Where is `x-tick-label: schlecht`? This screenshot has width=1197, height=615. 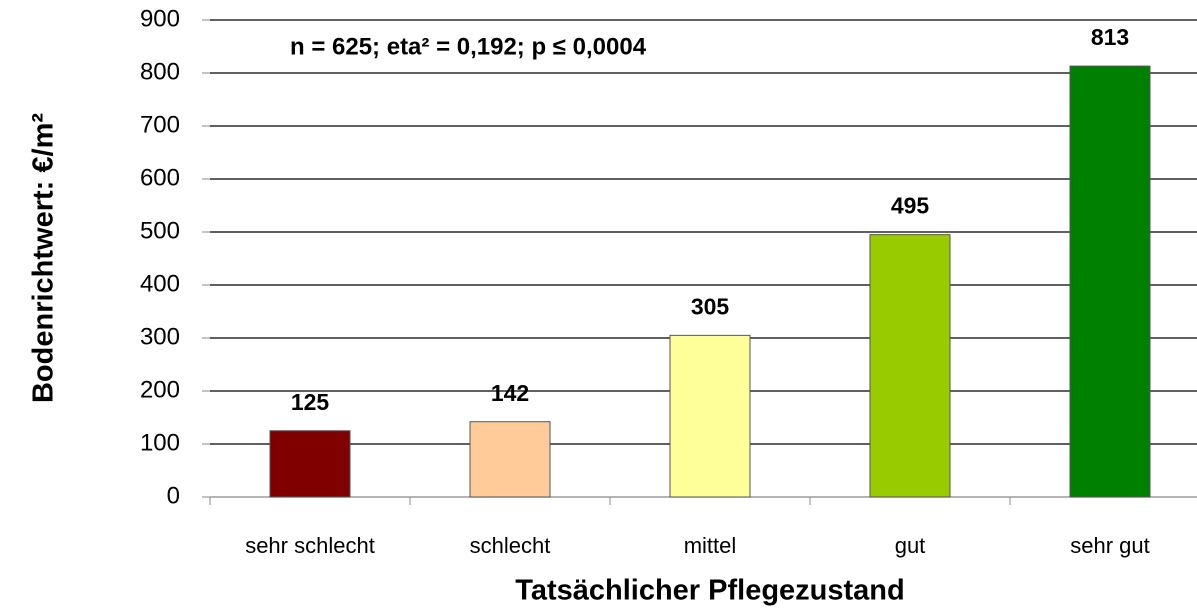
x-tick-label: schlecht is located at coordinates (510, 545).